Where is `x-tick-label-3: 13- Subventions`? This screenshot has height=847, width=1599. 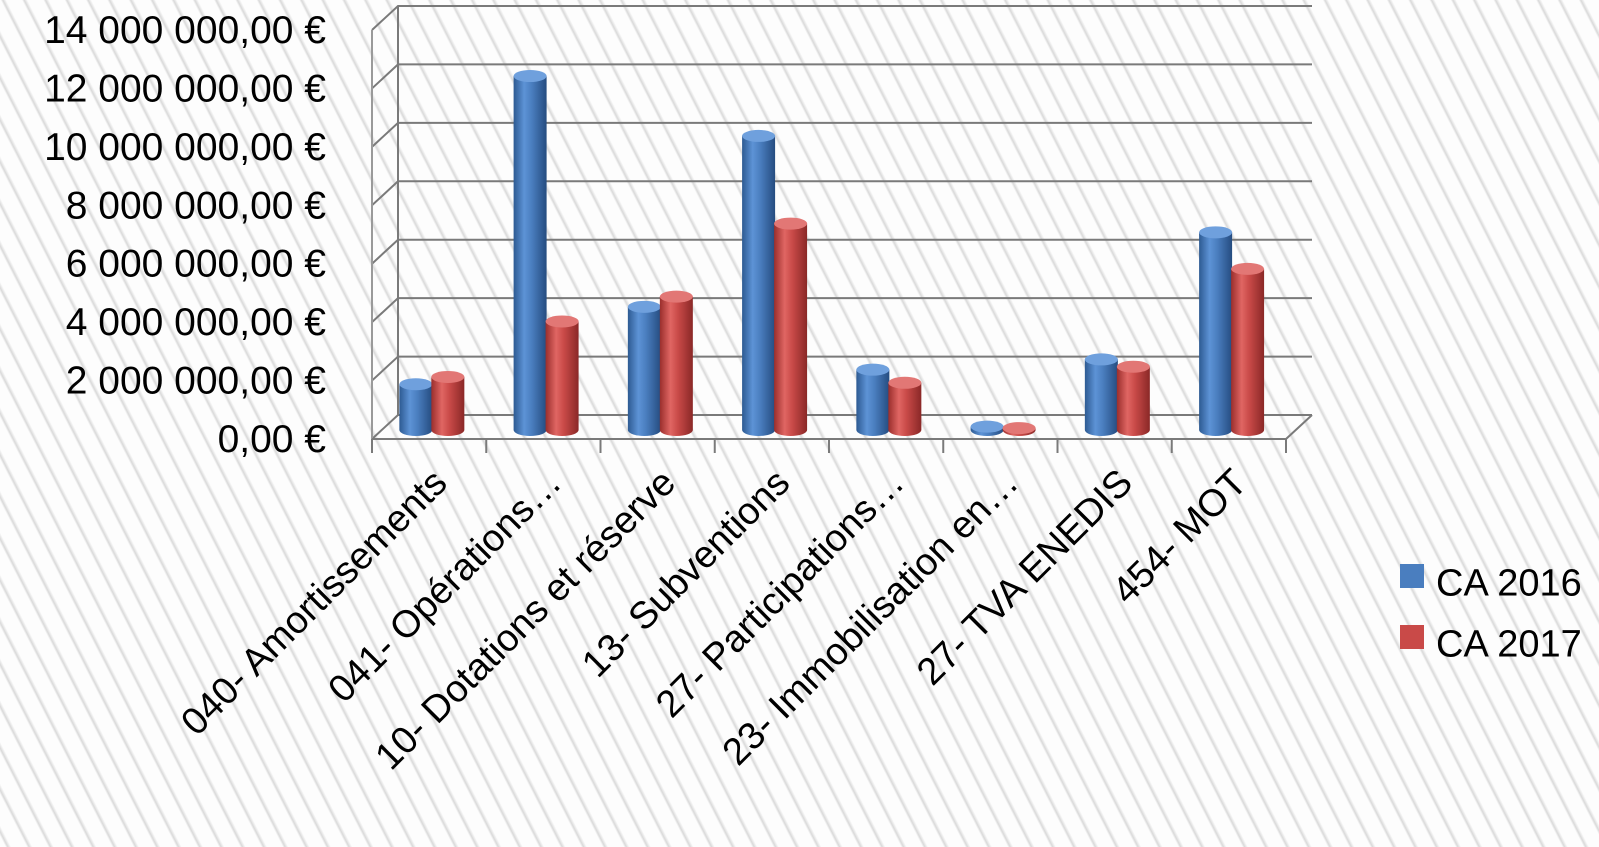
x-tick-label-3: 13- Subventions is located at coordinates (686, 574).